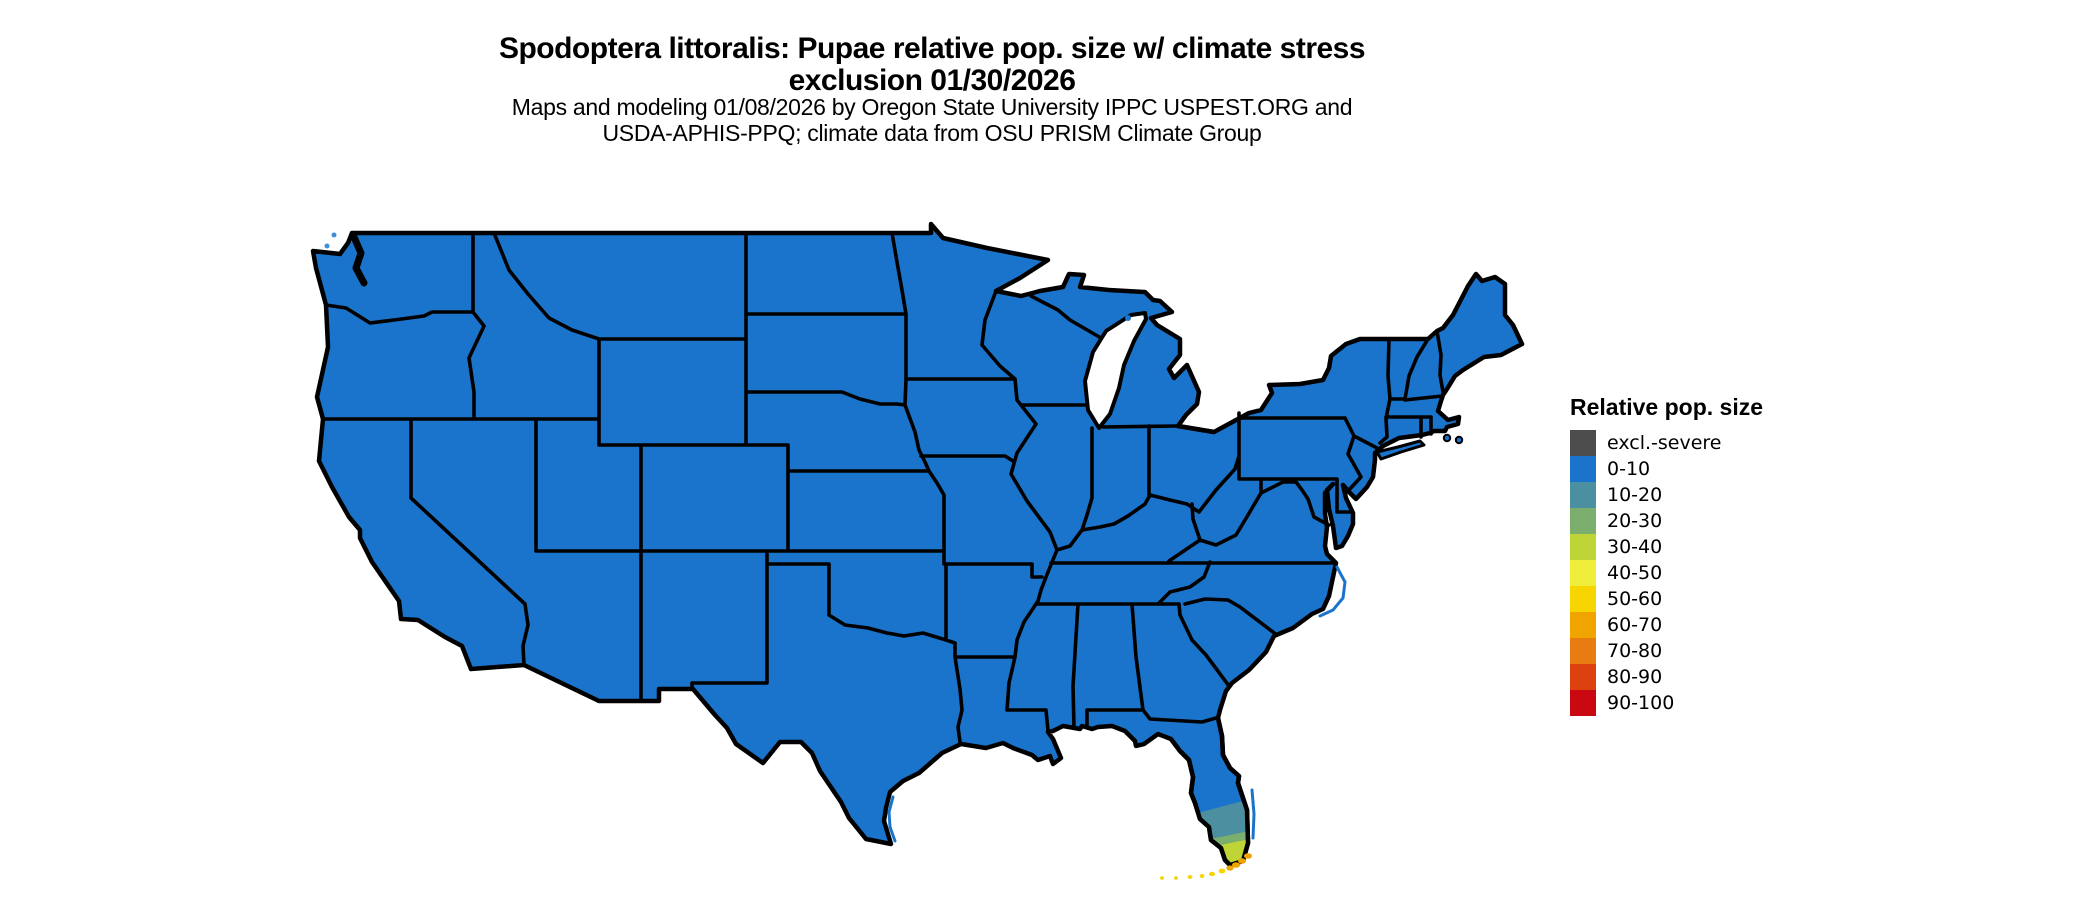 The image size is (2100, 897). Describe the element at coordinates (1666, 469) in the screenshot. I see `legend-item: 0-10` at that location.